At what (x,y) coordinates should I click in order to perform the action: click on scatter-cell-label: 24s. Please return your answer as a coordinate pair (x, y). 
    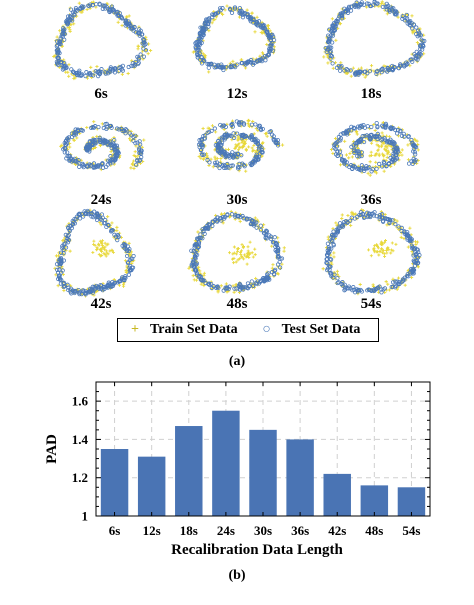
    Looking at the image, I should click on (101, 200).